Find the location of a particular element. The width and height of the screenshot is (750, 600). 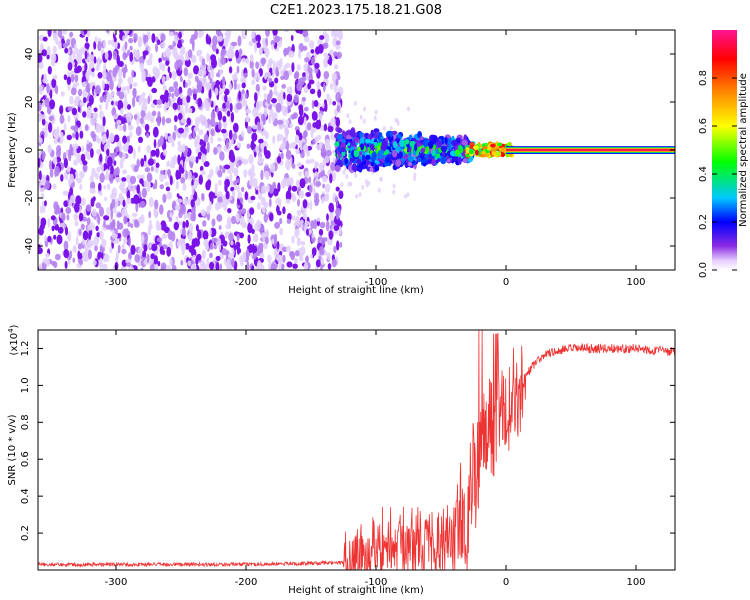

tick-label: 100 is located at coordinates (635, 282).